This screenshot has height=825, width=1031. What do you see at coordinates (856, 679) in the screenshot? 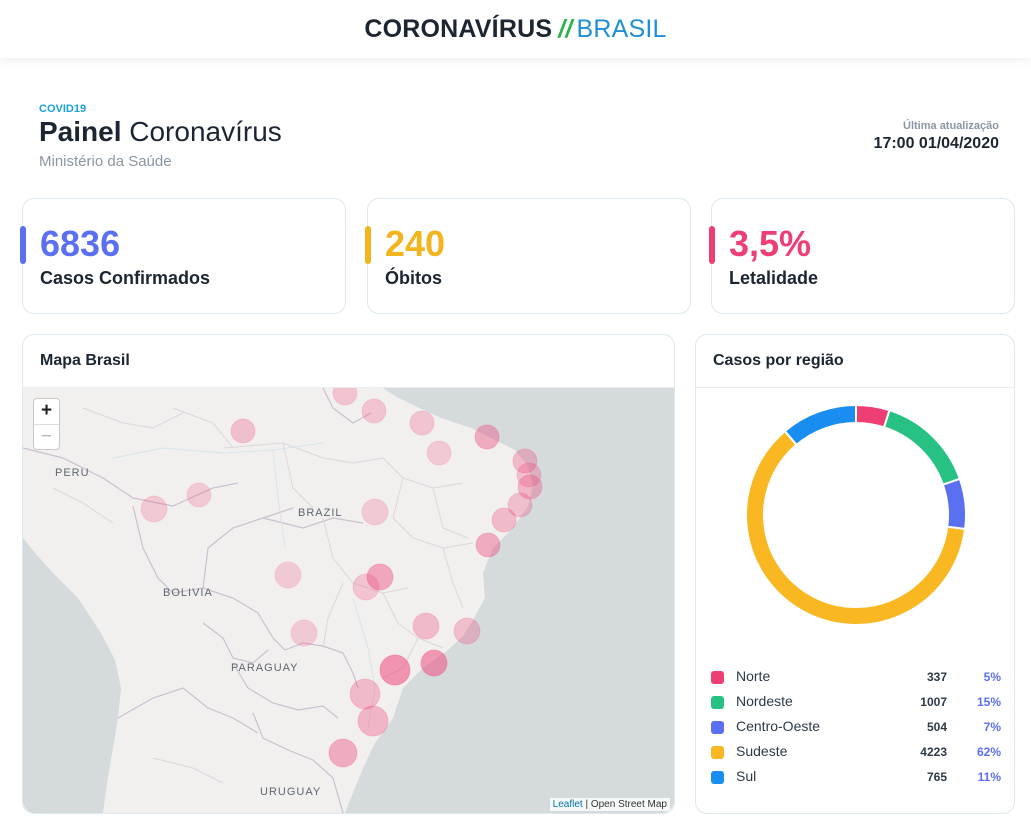
I see `legend-row-norte: Norte 337 5%` at bounding box center [856, 679].